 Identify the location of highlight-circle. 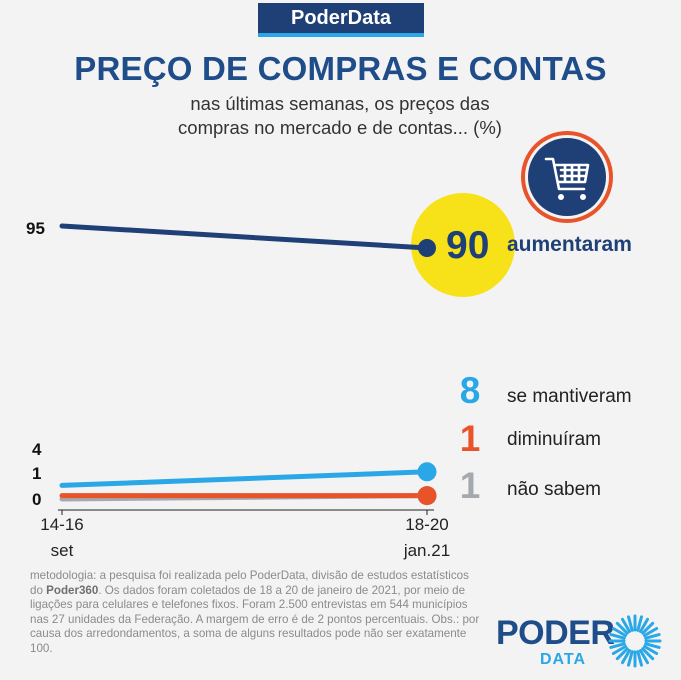
(463, 245).